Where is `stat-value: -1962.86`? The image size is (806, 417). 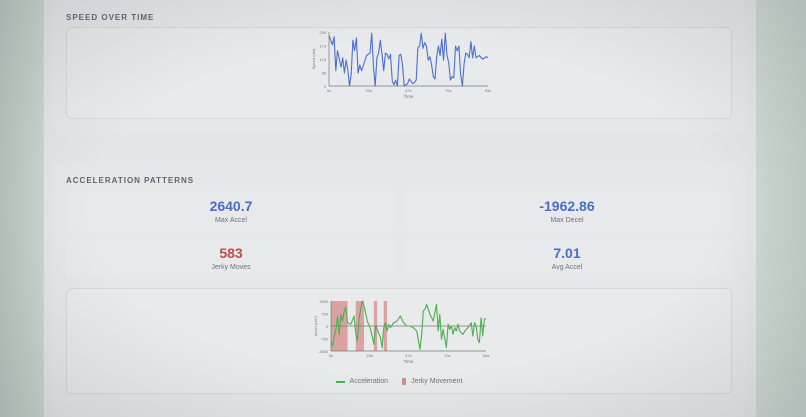 stat-value: -1962.86 is located at coordinates (567, 206).